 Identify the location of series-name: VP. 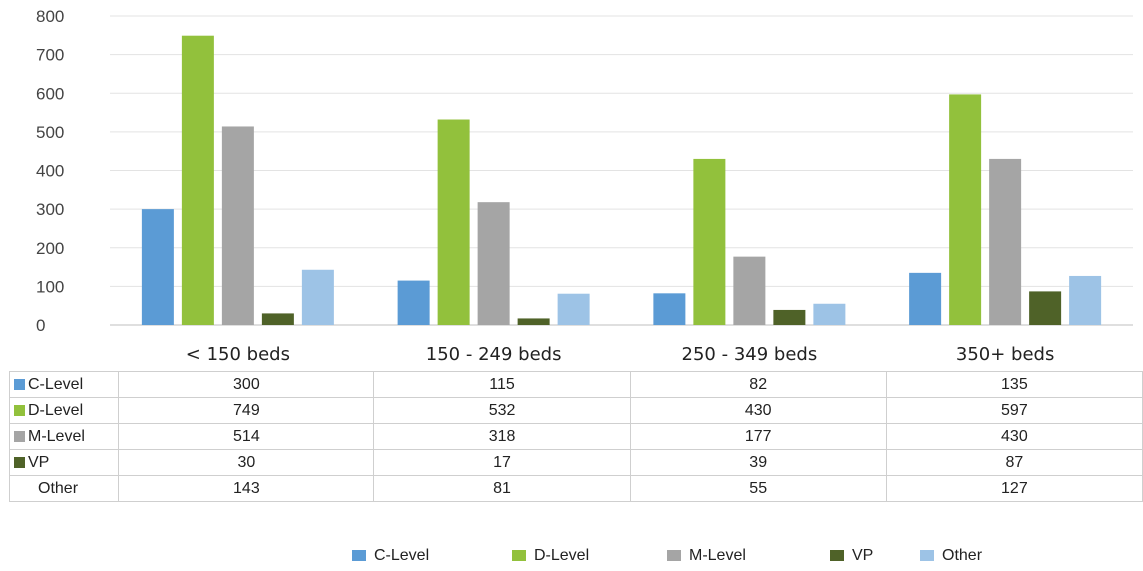
(39, 462).